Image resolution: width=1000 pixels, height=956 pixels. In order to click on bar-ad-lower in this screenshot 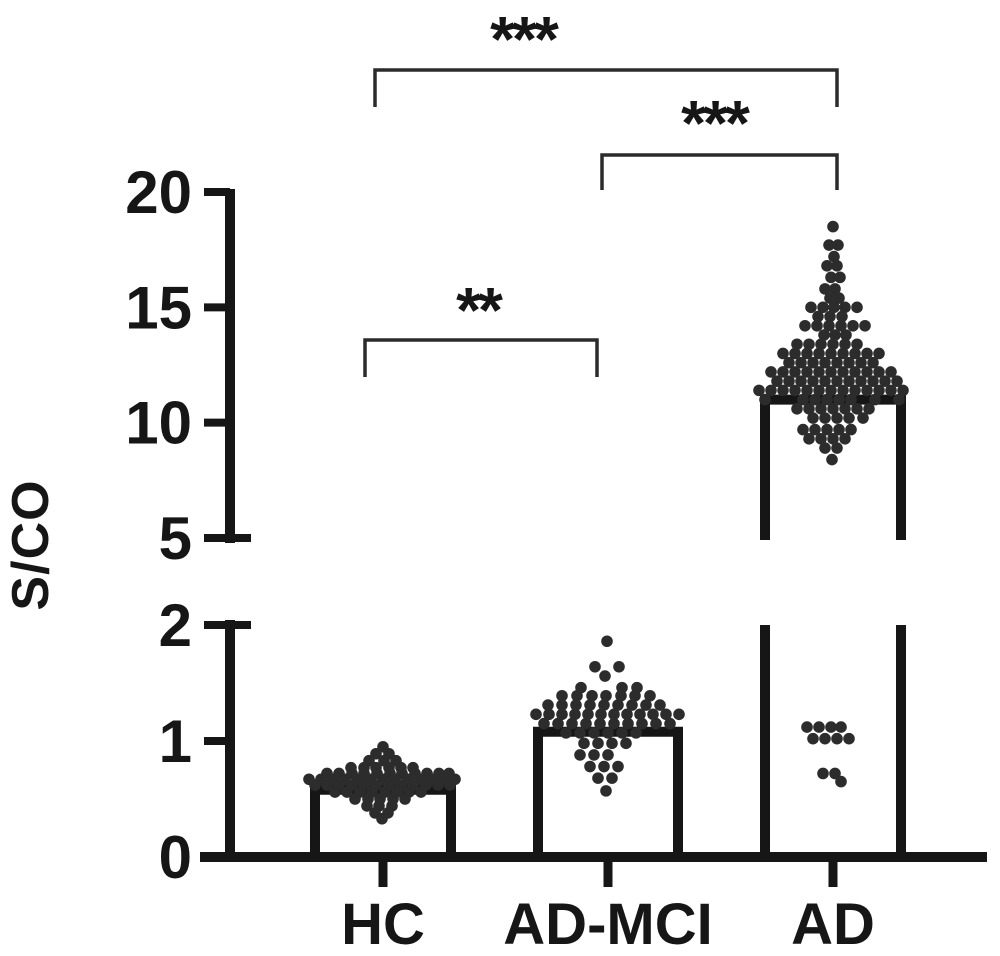, I will do `click(833, 738)`.